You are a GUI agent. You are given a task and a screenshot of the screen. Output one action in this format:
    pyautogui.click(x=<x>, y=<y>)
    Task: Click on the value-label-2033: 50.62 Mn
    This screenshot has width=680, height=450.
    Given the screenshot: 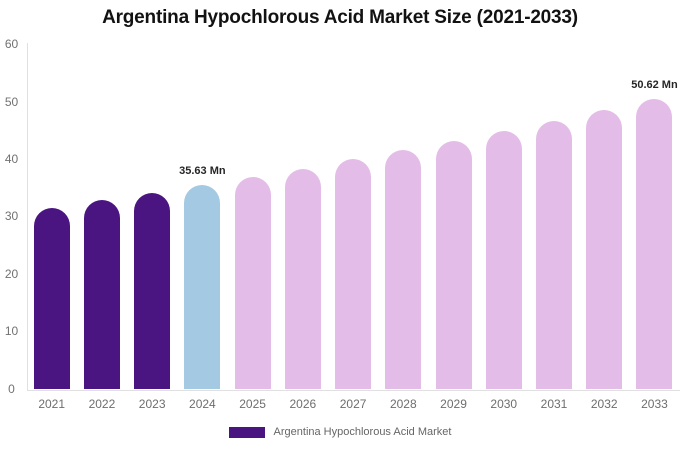 What is the action you would take?
    pyautogui.click(x=654, y=84)
    